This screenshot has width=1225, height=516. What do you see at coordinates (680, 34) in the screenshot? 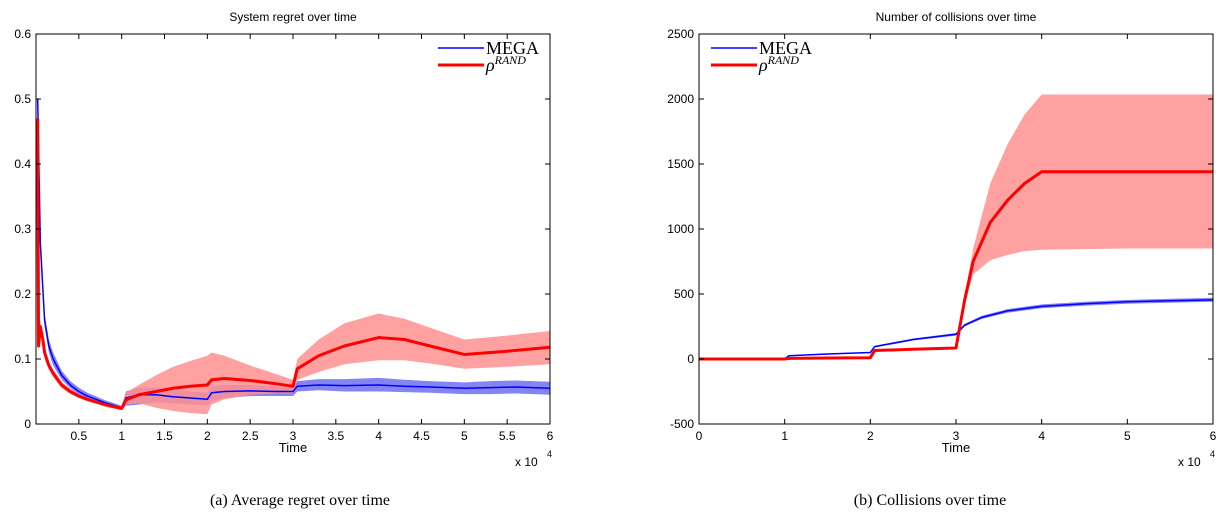
I see `y-tick-label: 2500` at bounding box center [680, 34].